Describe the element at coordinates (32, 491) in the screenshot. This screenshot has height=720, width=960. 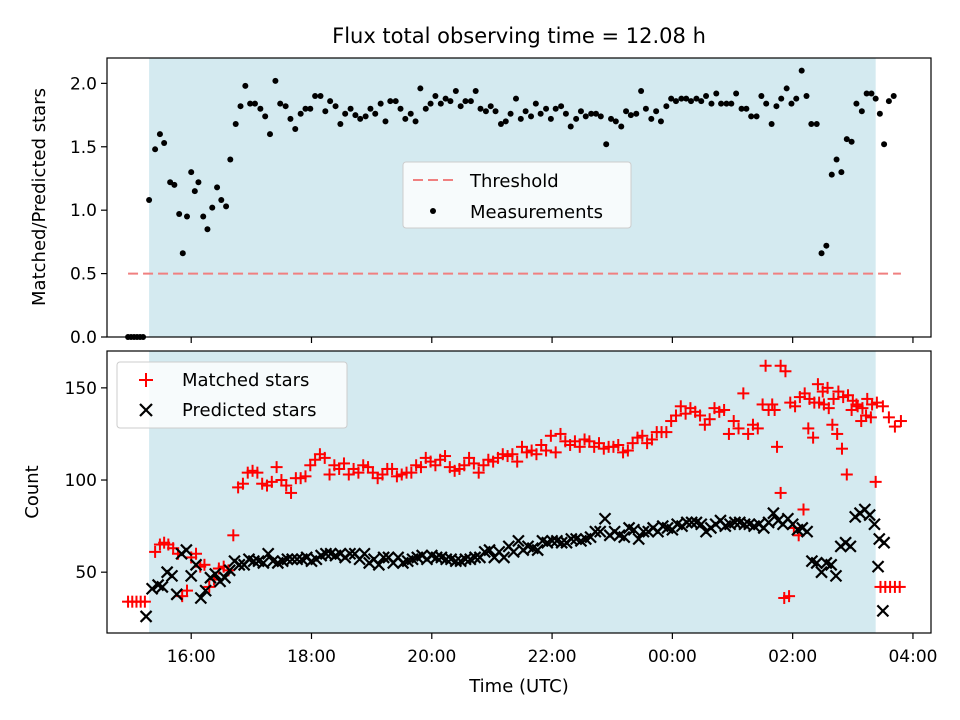
I see `bottom-y-axis-label: Count` at that location.